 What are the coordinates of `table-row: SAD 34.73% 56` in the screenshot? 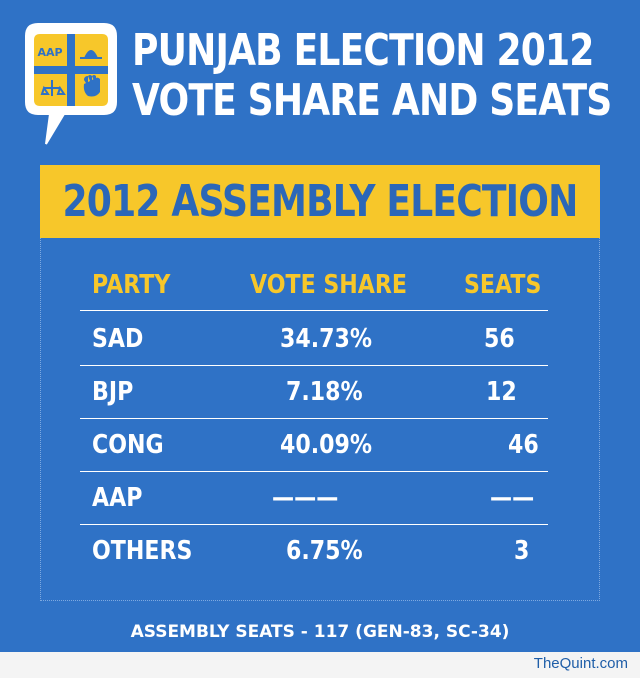 It's located at (320, 342).